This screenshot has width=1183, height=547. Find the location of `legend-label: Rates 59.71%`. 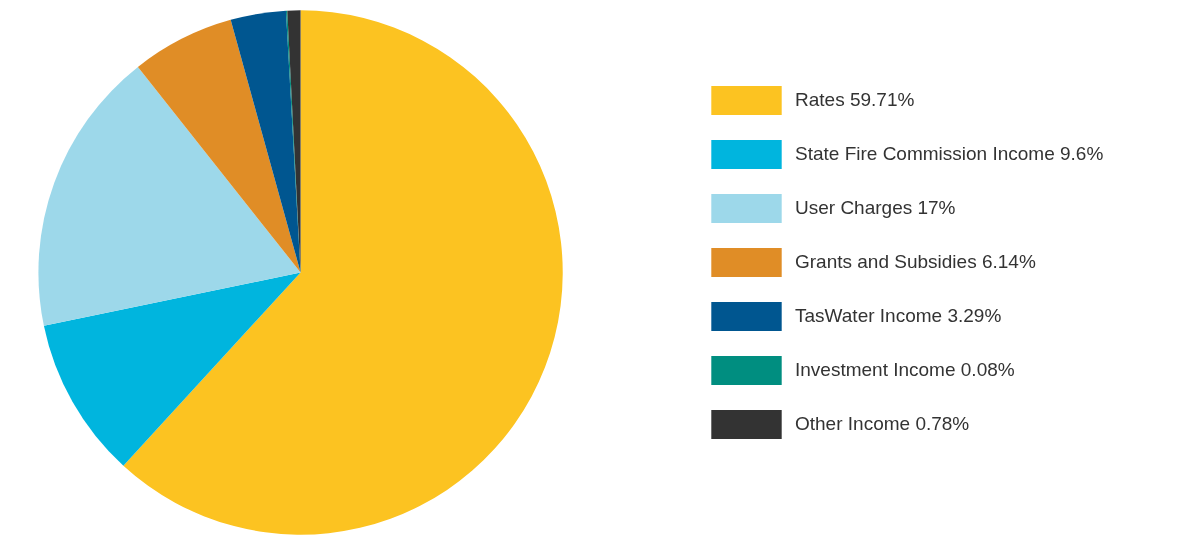

legend-label: Rates 59.71% is located at coordinates (855, 100).